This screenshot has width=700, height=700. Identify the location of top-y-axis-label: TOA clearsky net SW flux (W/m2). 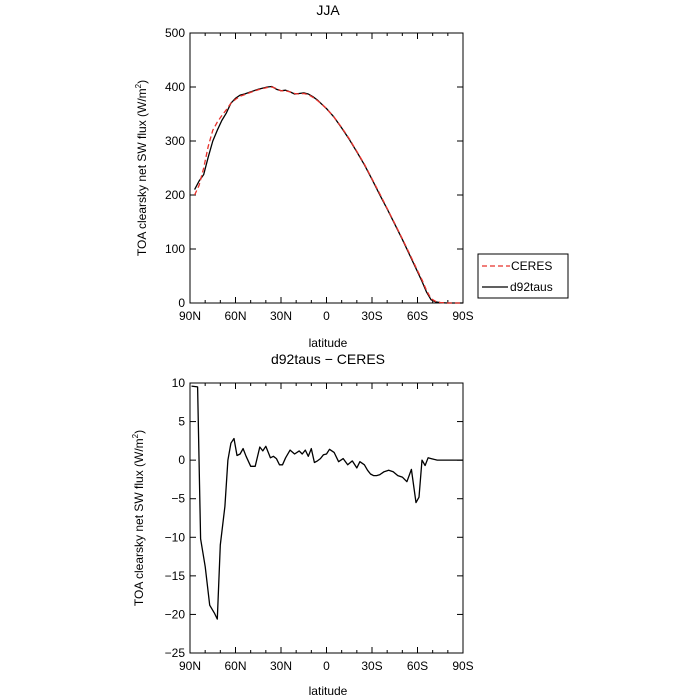
(141, 168).